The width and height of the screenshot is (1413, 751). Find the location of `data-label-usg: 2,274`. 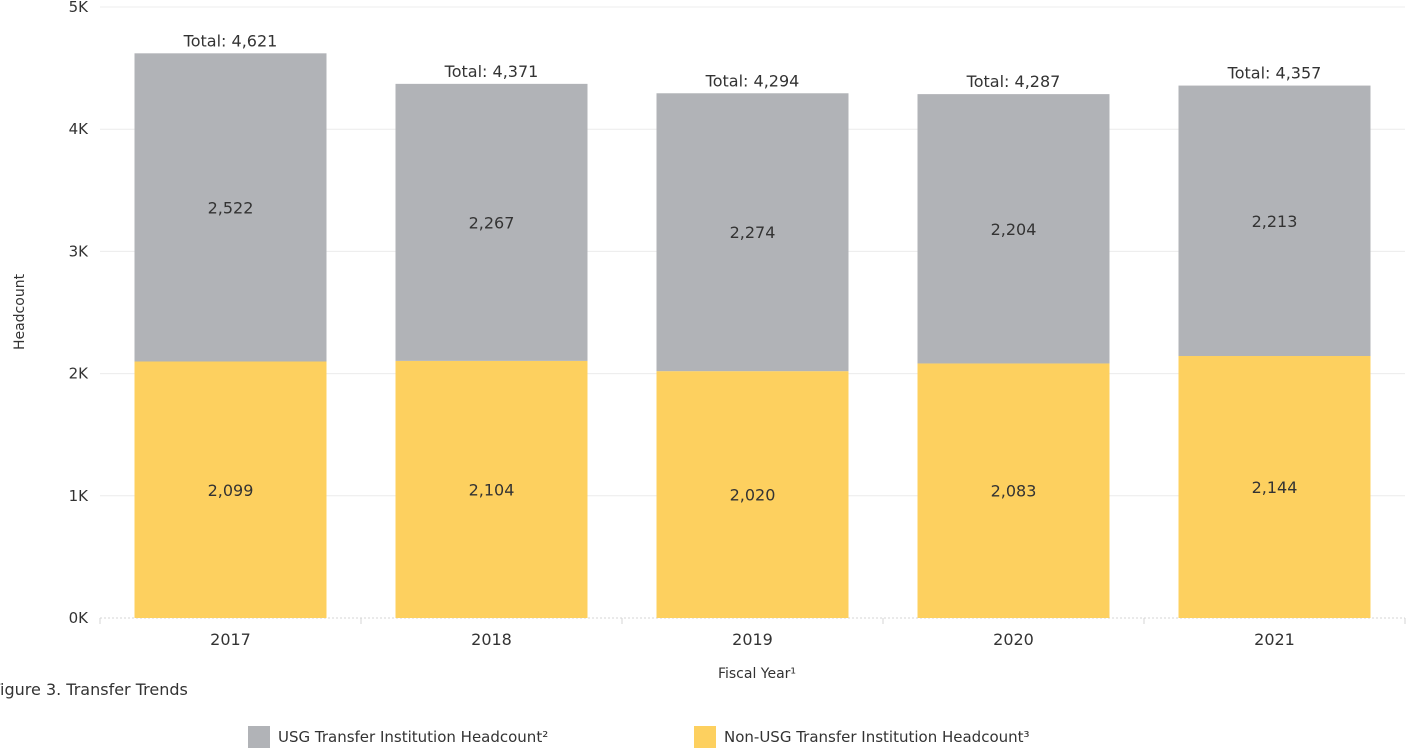

data-label-usg: 2,274 is located at coordinates (753, 232).